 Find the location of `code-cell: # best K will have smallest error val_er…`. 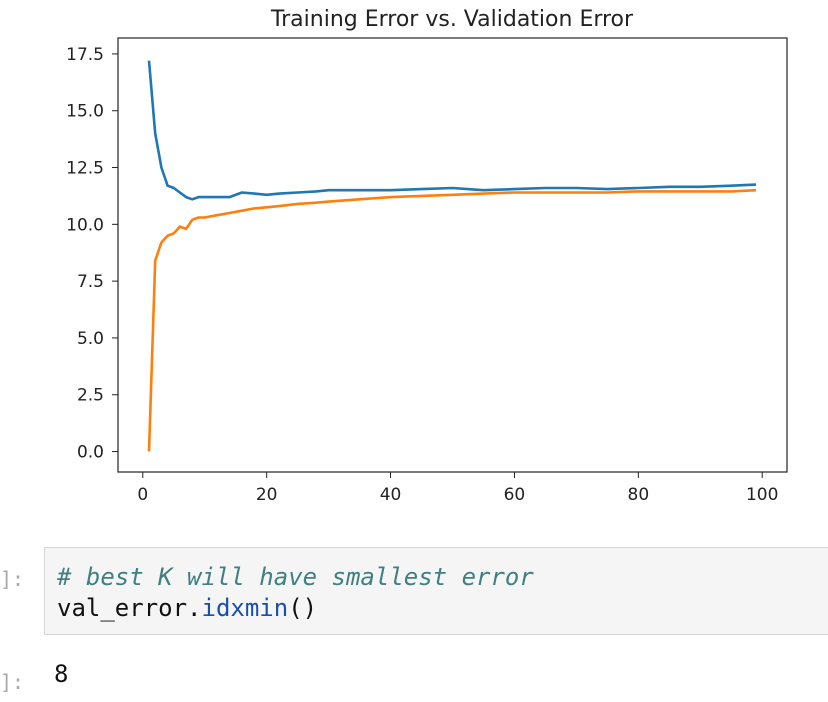

code-cell: # best K will have smallest error val_er… is located at coordinates (436, 591).